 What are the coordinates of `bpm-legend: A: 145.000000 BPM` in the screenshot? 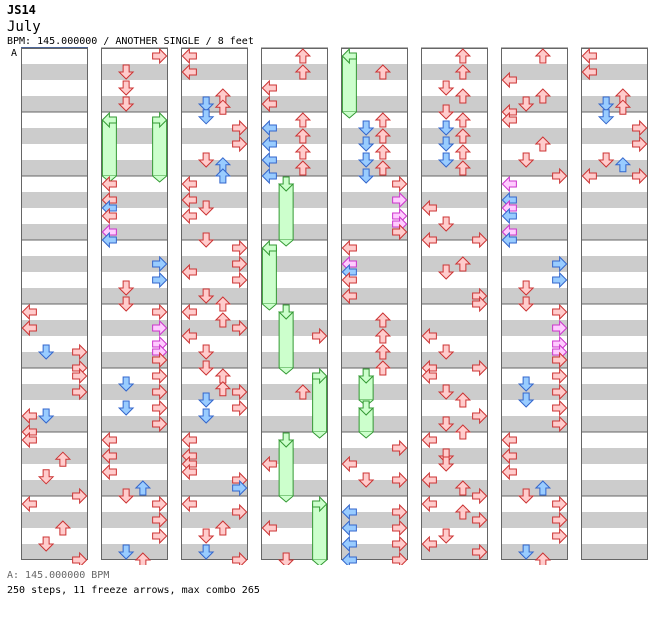 It's located at (58, 575).